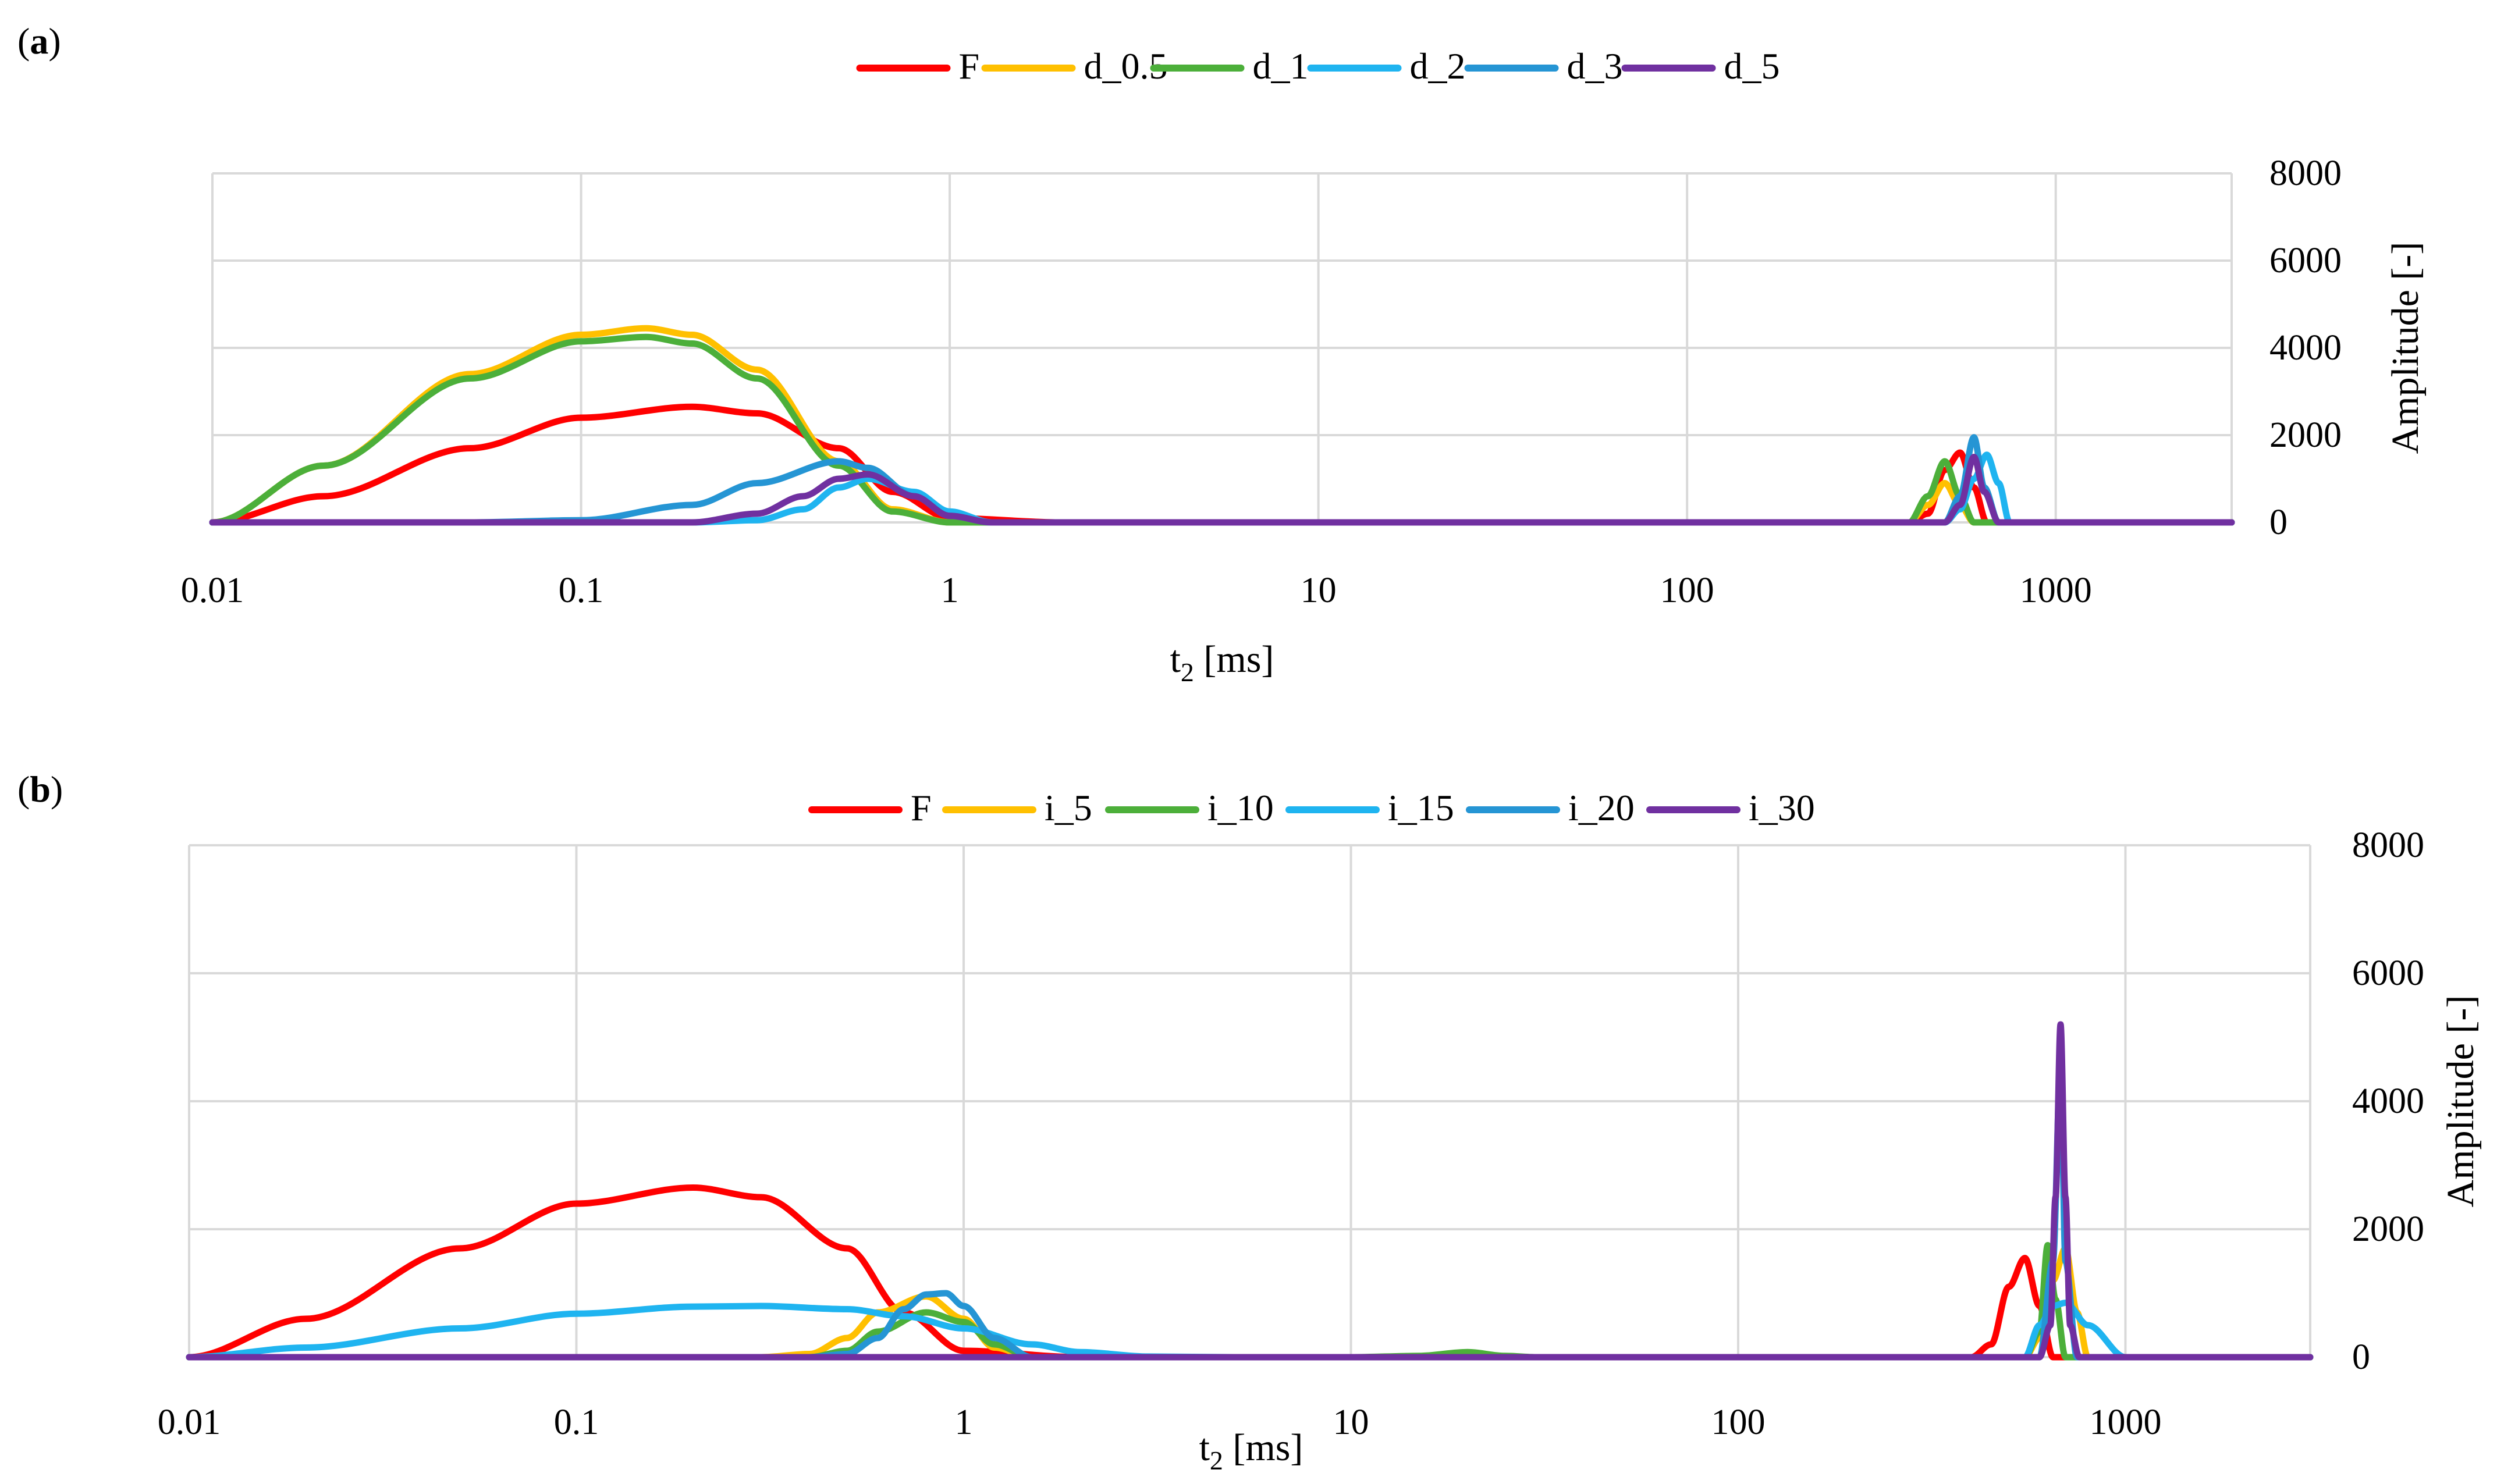  I want to click on legend-label: i_10, so click(1240, 807).